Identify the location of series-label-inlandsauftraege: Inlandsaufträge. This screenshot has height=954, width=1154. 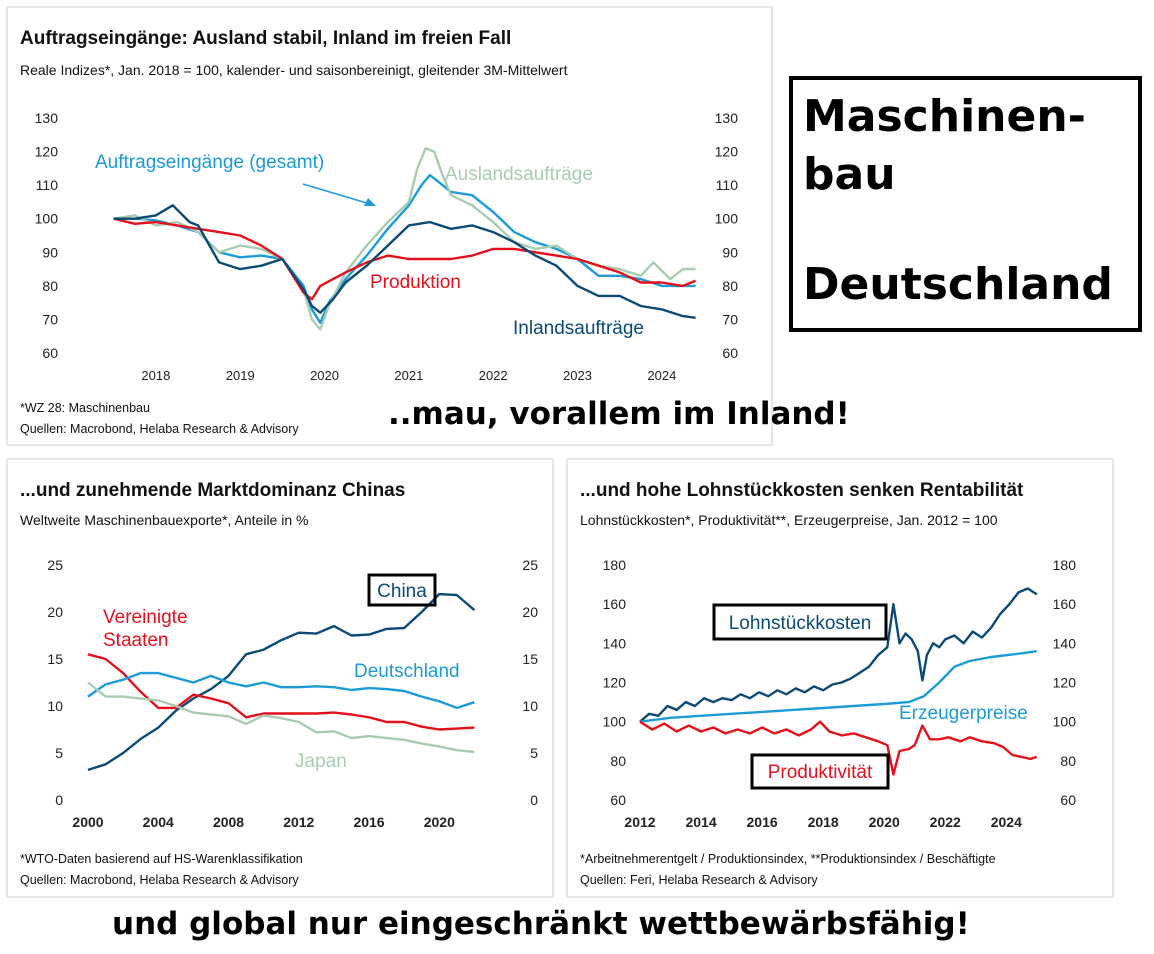
(578, 328).